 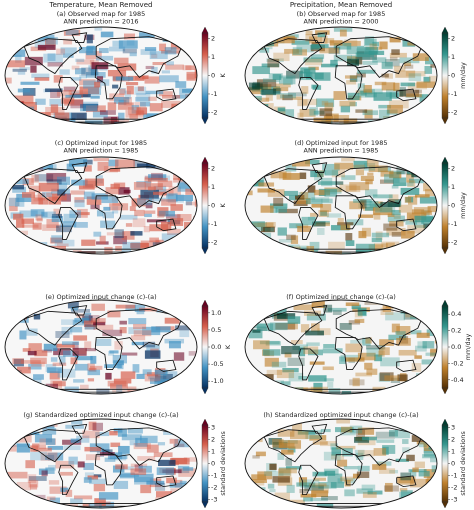 What do you see at coordinates (454, 112) in the screenshot?
I see `colorbar-tick-label: -2` at bounding box center [454, 112].